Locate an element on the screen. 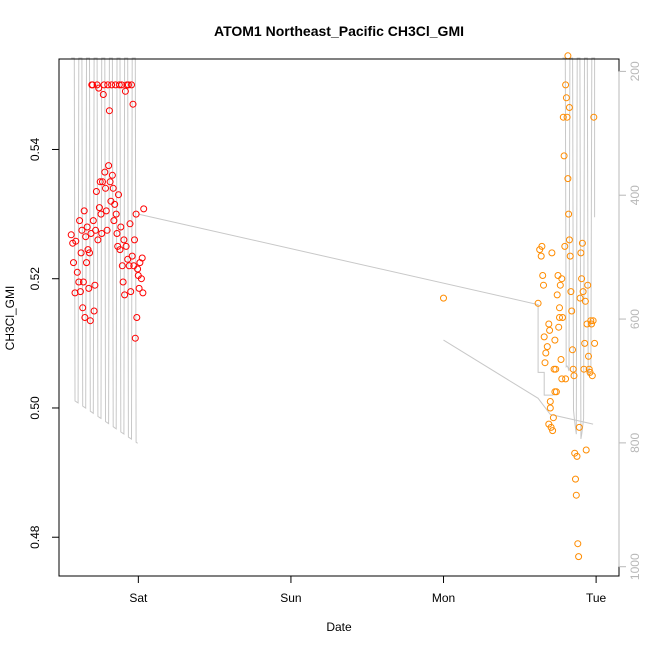  secondary-y-tick-label: 800 is located at coordinates (635, 443).